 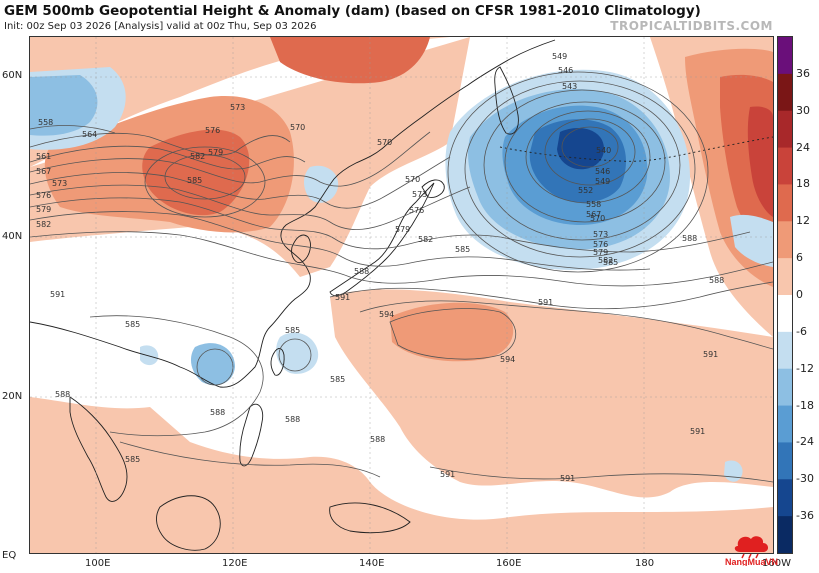 What do you see at coordinates (803, 110) in the screenshot?
I see `colorbar-tick-label: 30` at bounding box center [803, 110].